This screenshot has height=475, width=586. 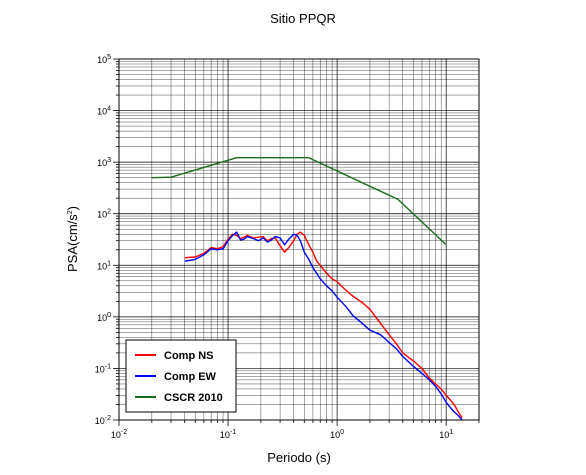 I want to click on y-axis-label-close: ), so click(x=72, y=208).